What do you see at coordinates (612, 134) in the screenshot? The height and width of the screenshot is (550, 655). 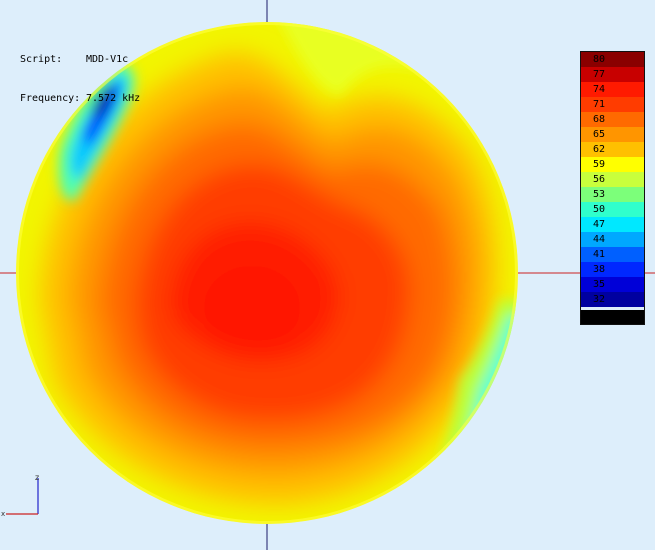 I see `legend-level-65: 65` at bounding box center [612, 134].